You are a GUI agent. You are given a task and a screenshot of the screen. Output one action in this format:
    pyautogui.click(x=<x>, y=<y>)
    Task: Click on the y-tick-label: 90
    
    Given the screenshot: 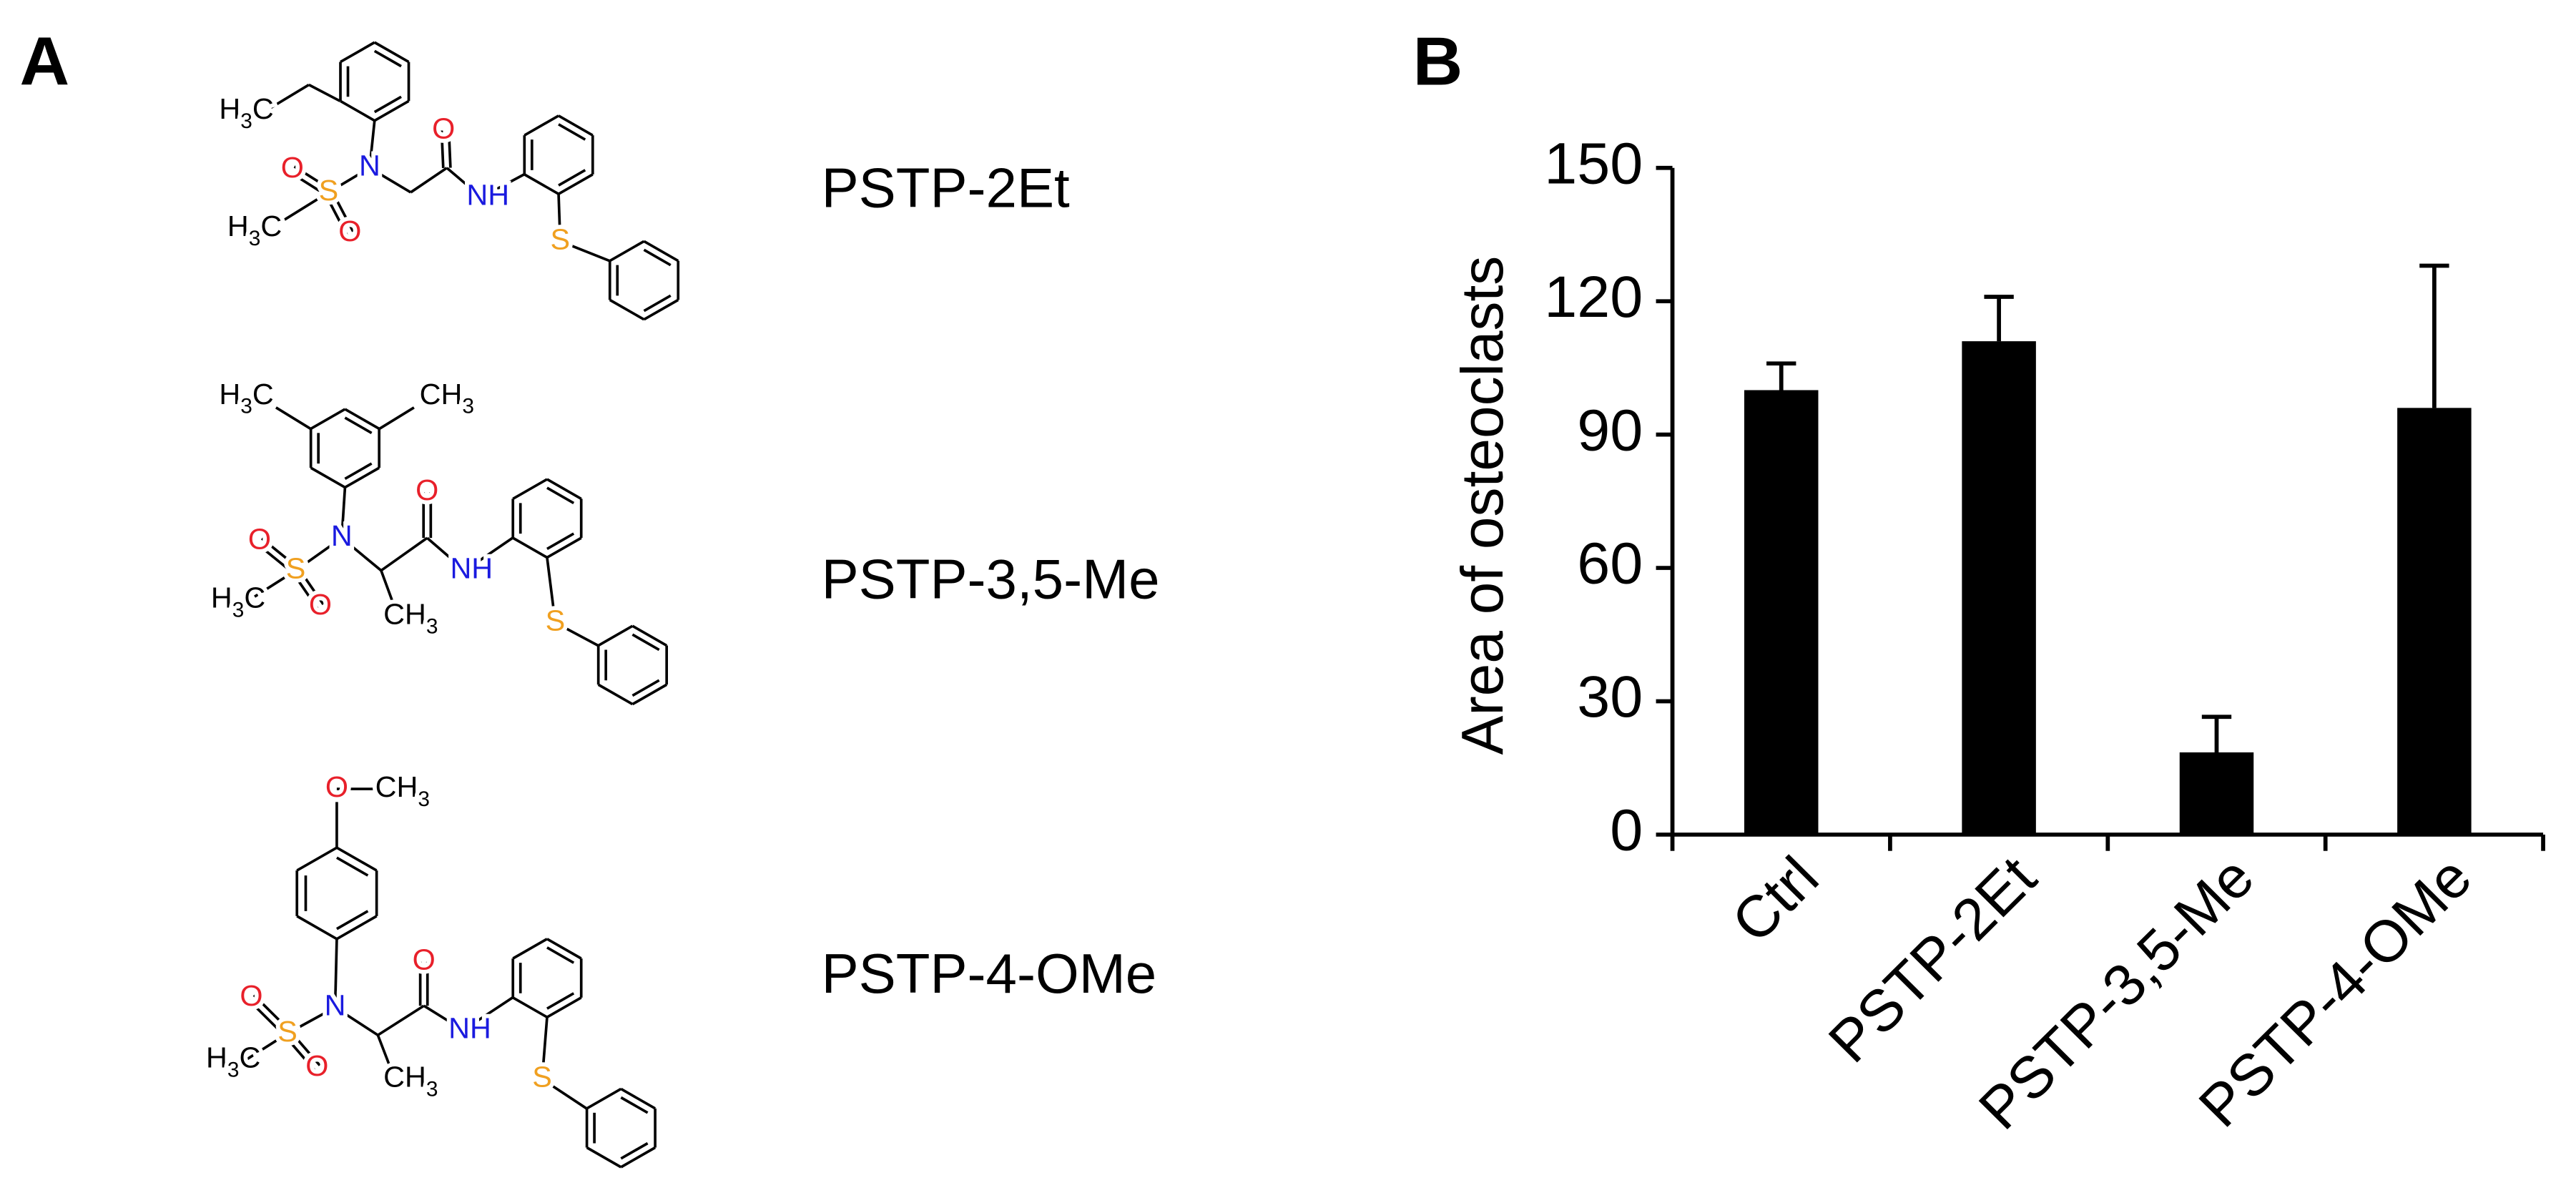 What is the action you would take?
    pyautogui.click(x=1610, y=430)
    